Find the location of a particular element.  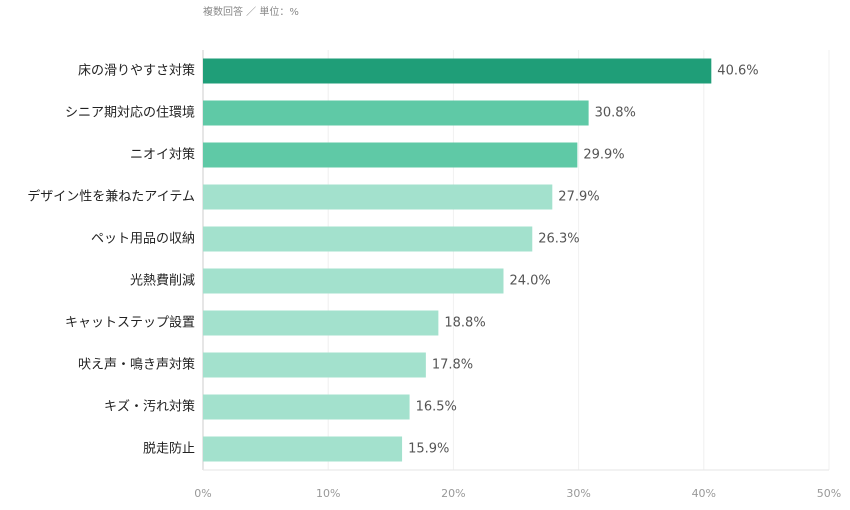

y-tick-label: 光熱費削減 is located at coordinates (162, 281).